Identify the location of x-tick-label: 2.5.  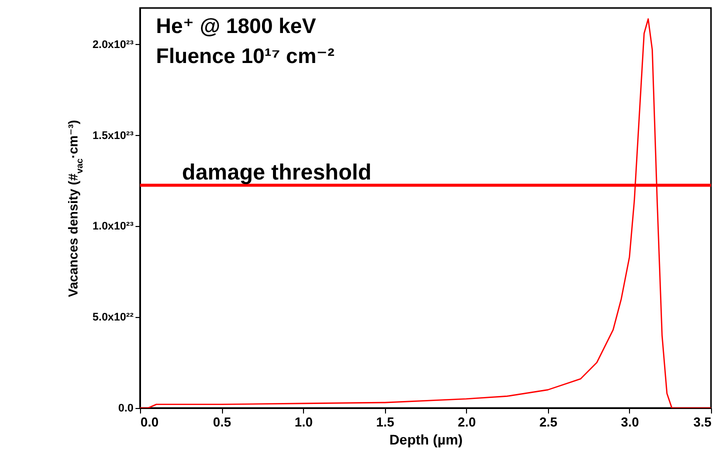
(548, 422).